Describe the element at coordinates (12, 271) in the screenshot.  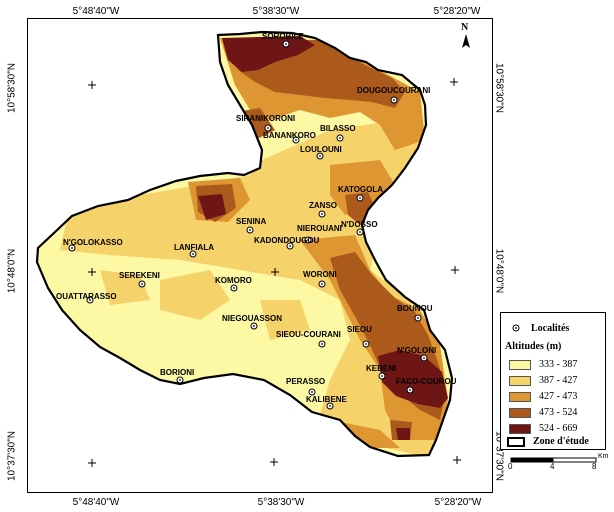
I see `coord-left-2: 10°48'0"N` at that location.